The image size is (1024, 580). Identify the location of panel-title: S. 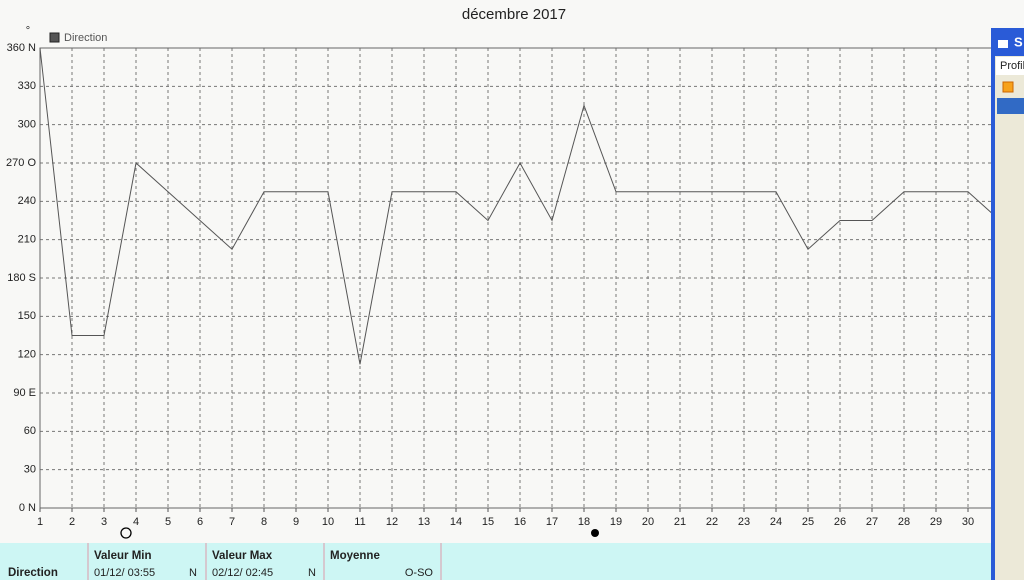
(1018, 41).